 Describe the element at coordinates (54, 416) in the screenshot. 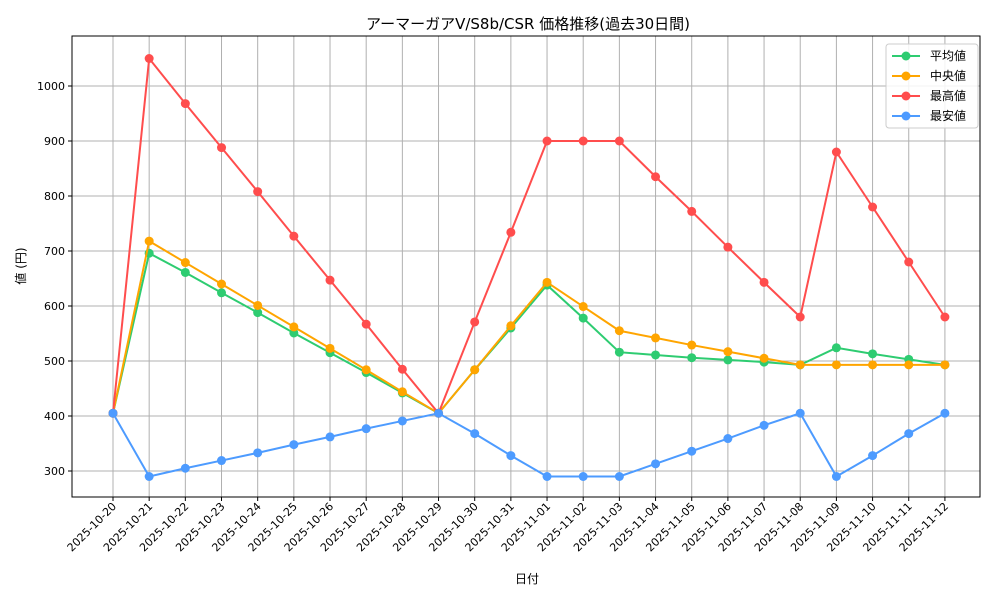

I see `y-tick-label: 400` at that location.